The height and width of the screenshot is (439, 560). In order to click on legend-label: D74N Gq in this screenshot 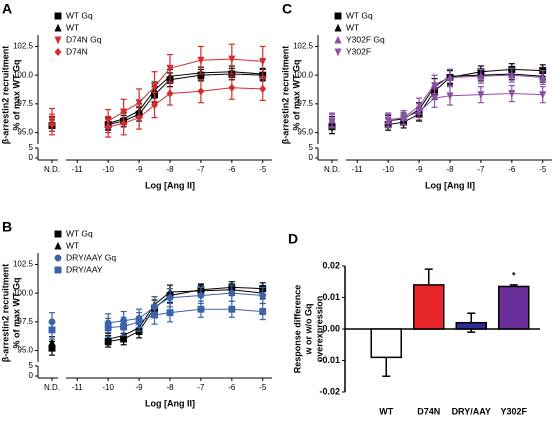, I will do `click(84, 39)`.